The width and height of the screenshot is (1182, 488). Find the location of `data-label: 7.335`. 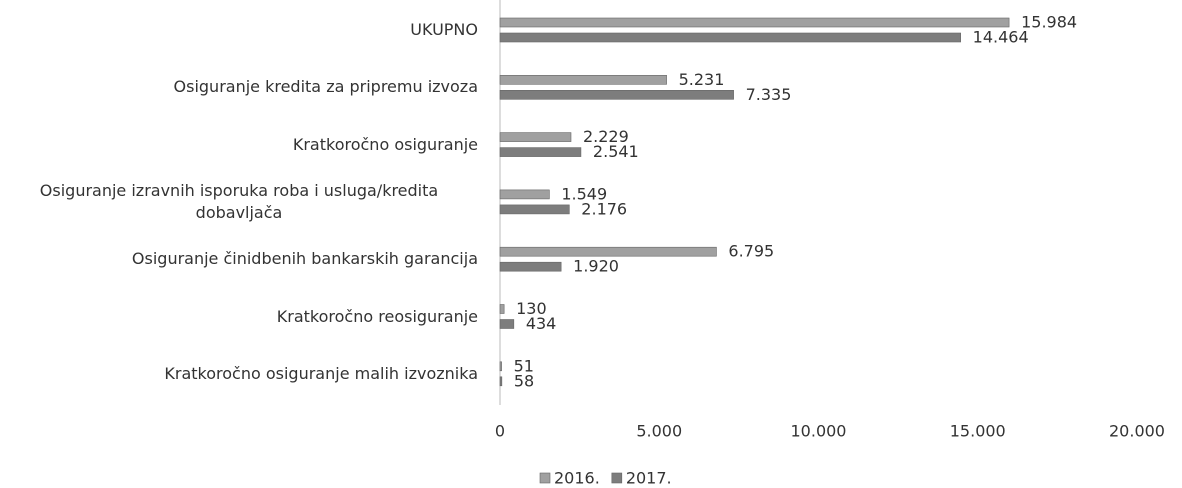

data-label: 7.335 is located at coordinates (769, 94).